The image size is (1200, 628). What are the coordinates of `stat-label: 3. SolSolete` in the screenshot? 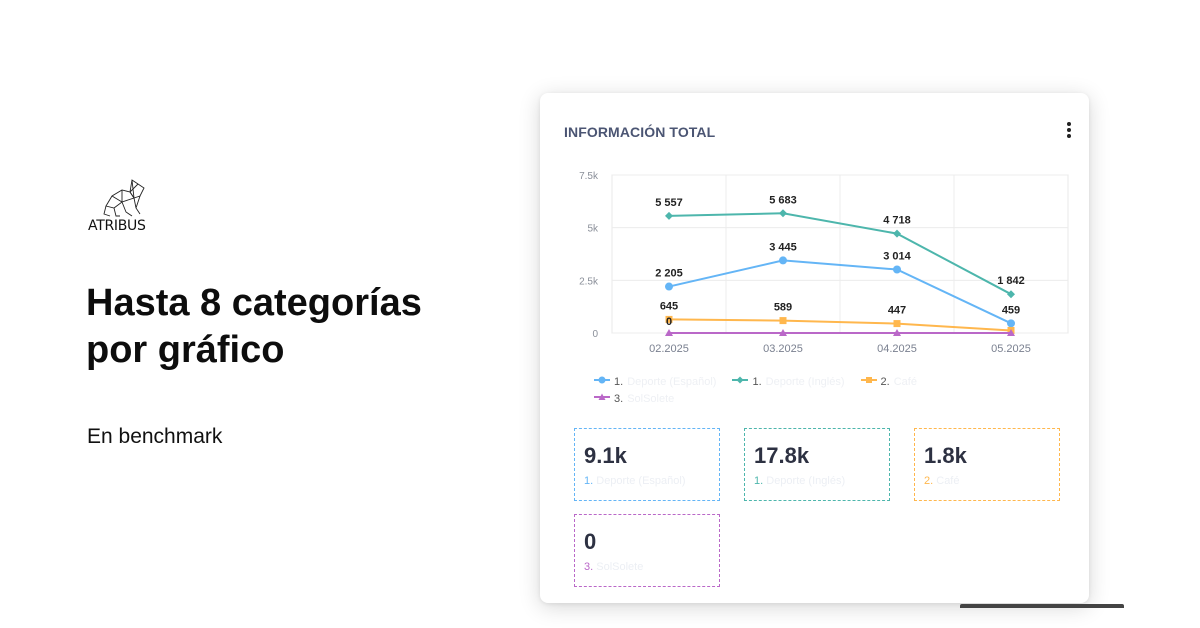 It's located at (647, 567).